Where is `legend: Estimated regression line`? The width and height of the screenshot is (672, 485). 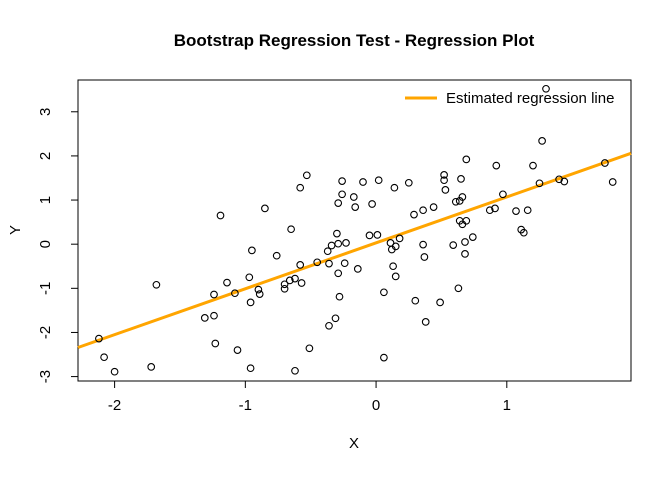
legend: Estimated regression line is located at coordinates (509, 98).